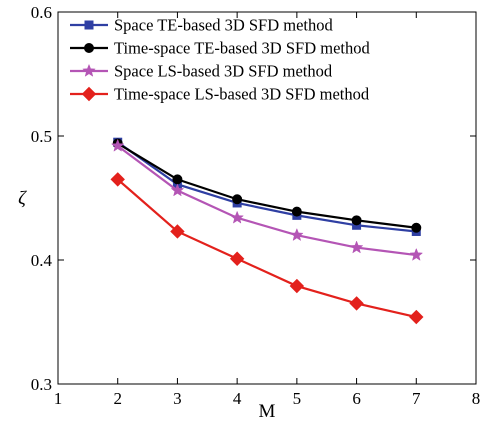  Describe the element at coordinates (223, 71) in the screenshot. I see `legend-label: Space LS-based 3D SFD method` at that location.